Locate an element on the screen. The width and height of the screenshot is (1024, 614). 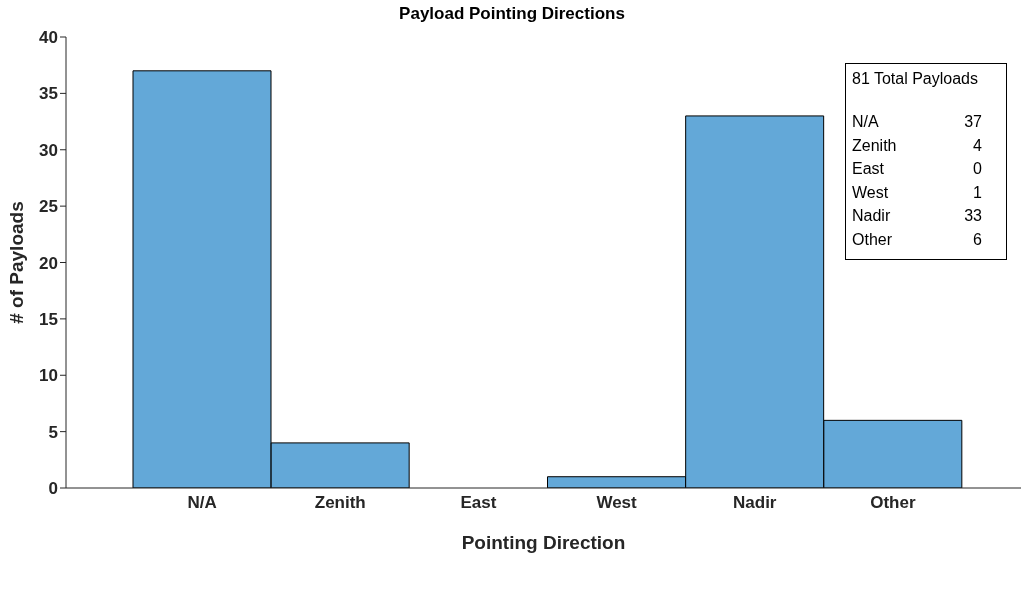
annotation: 37 is located at coordinates (972, 122).